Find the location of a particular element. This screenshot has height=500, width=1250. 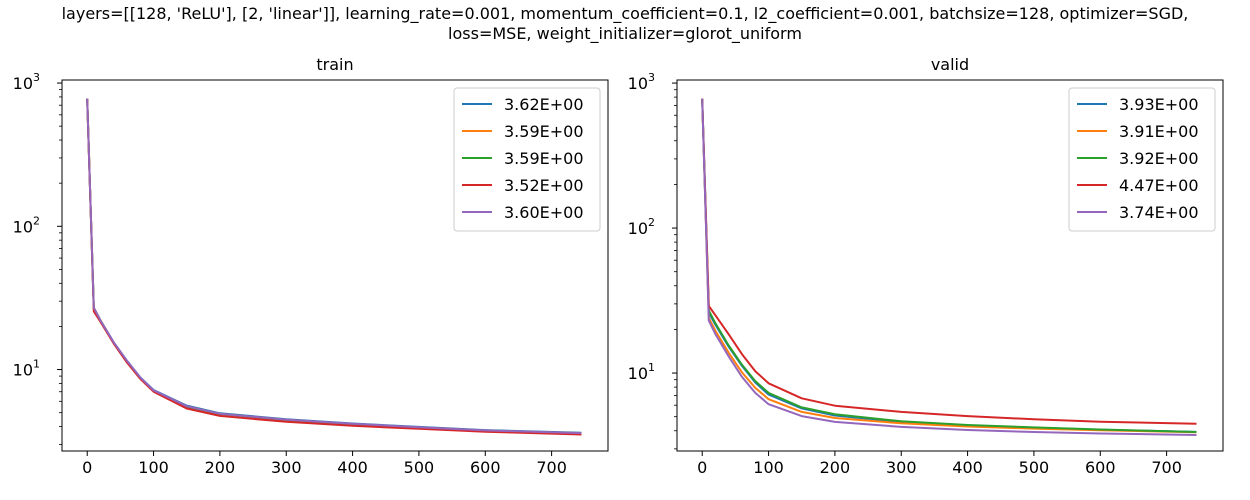

legend-label-3: 3.59E+00 is located at coordinates (544, 158).